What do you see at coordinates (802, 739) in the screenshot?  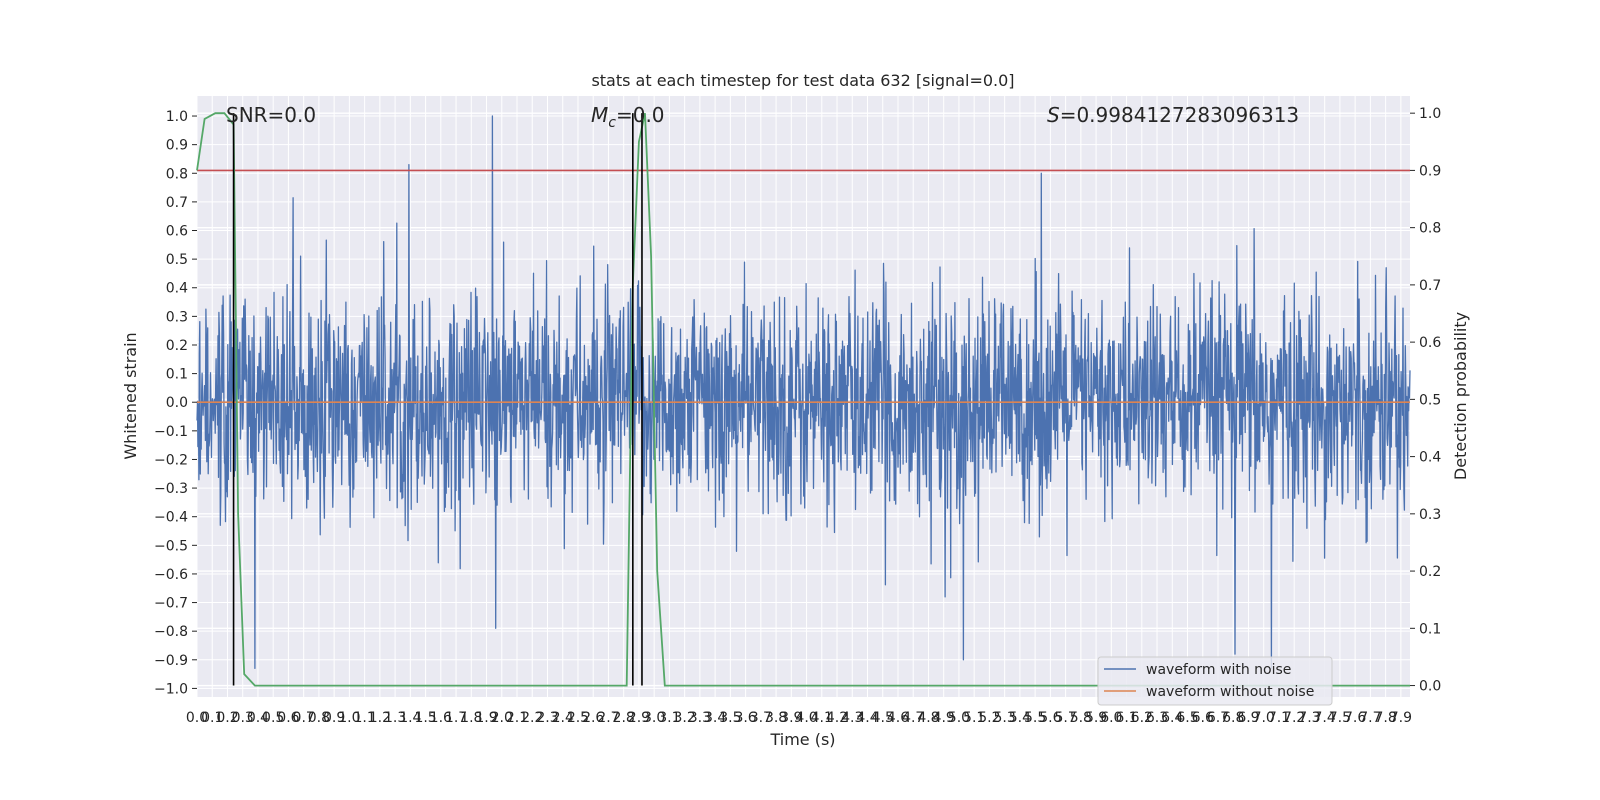 I see `x-axis-label: Time (s)` at bounding box center [802, 739].